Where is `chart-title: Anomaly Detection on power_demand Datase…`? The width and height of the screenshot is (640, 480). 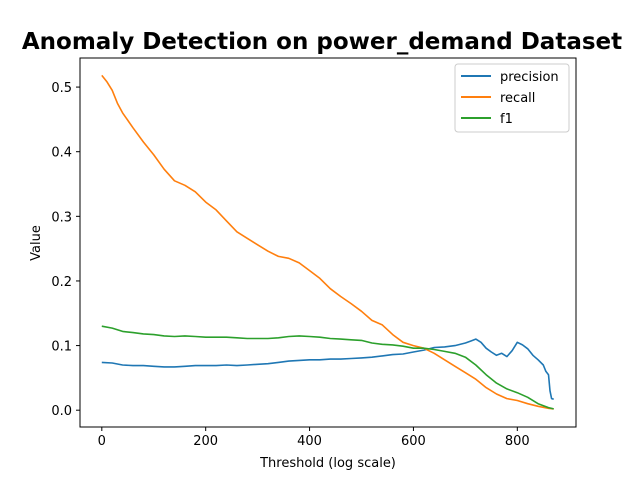
chart-title: Anomaly Detection on power_demand Datase… is located at coordinates (322, 42).